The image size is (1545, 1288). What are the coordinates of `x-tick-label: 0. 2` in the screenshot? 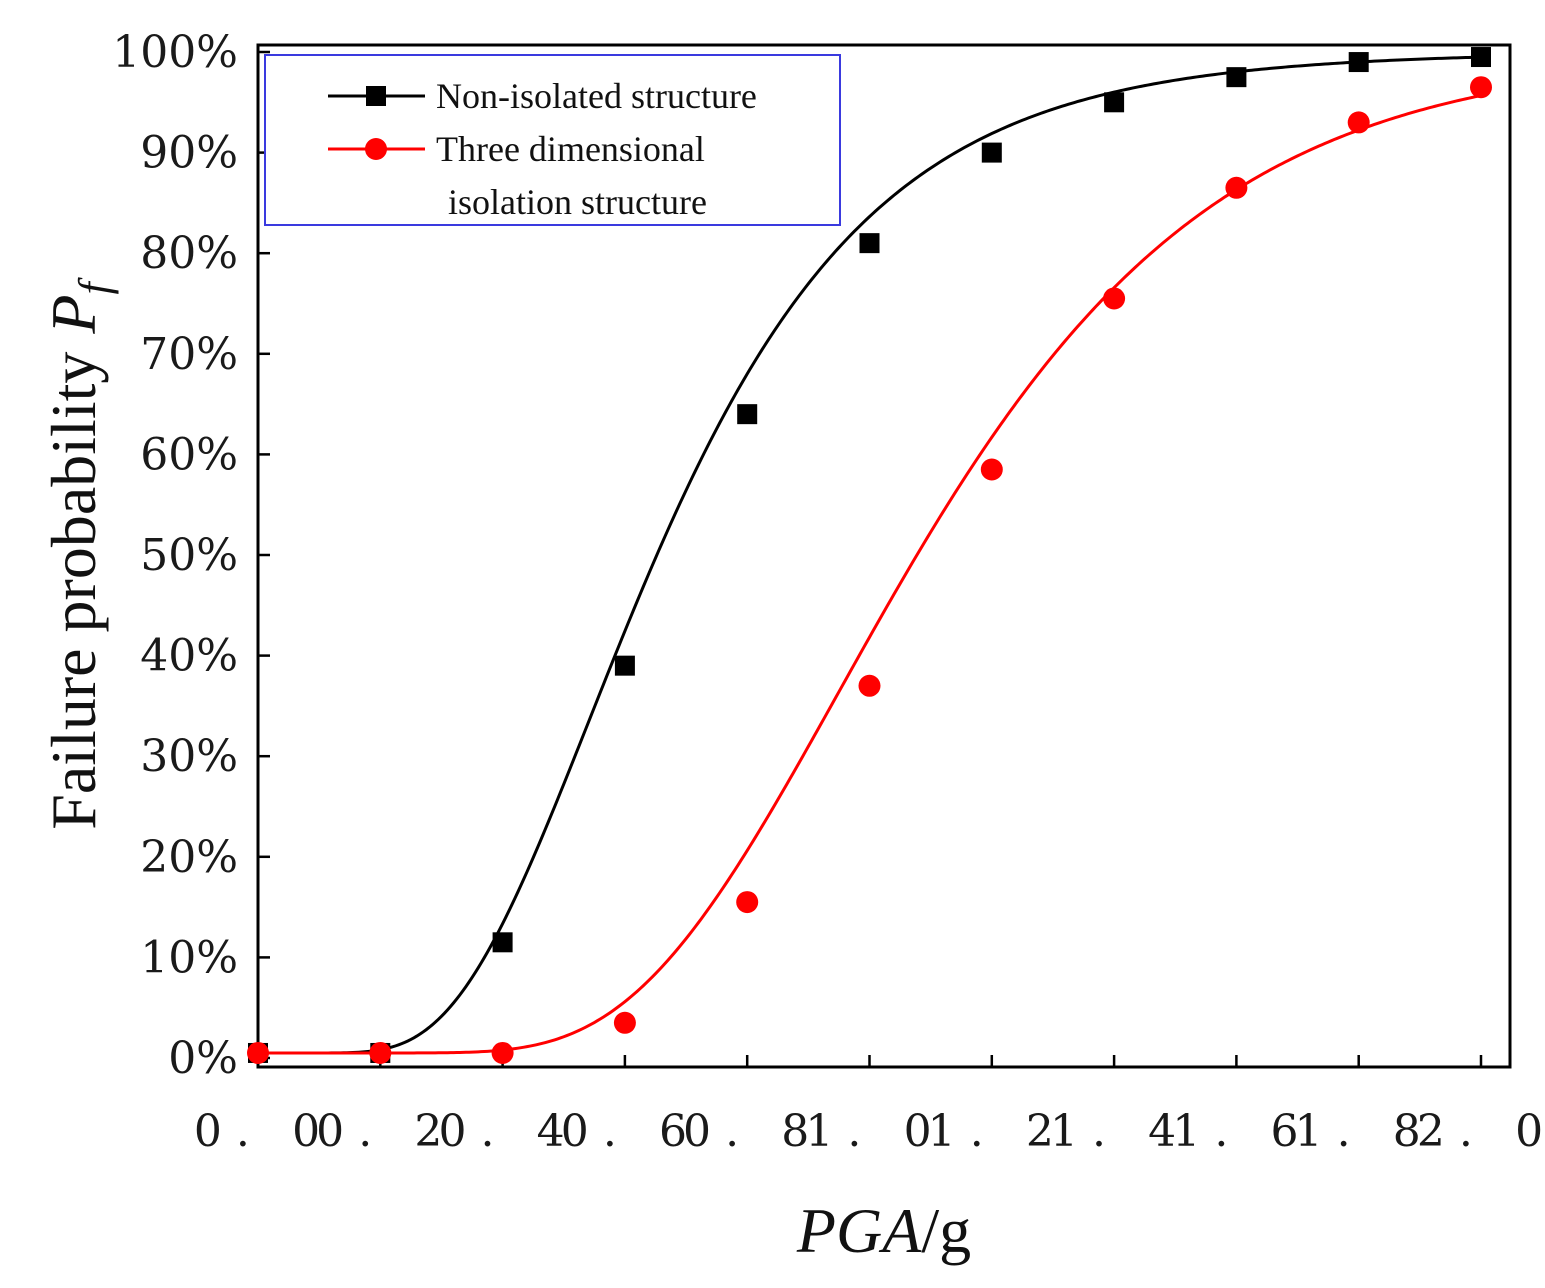 It's located at (386, 1131).